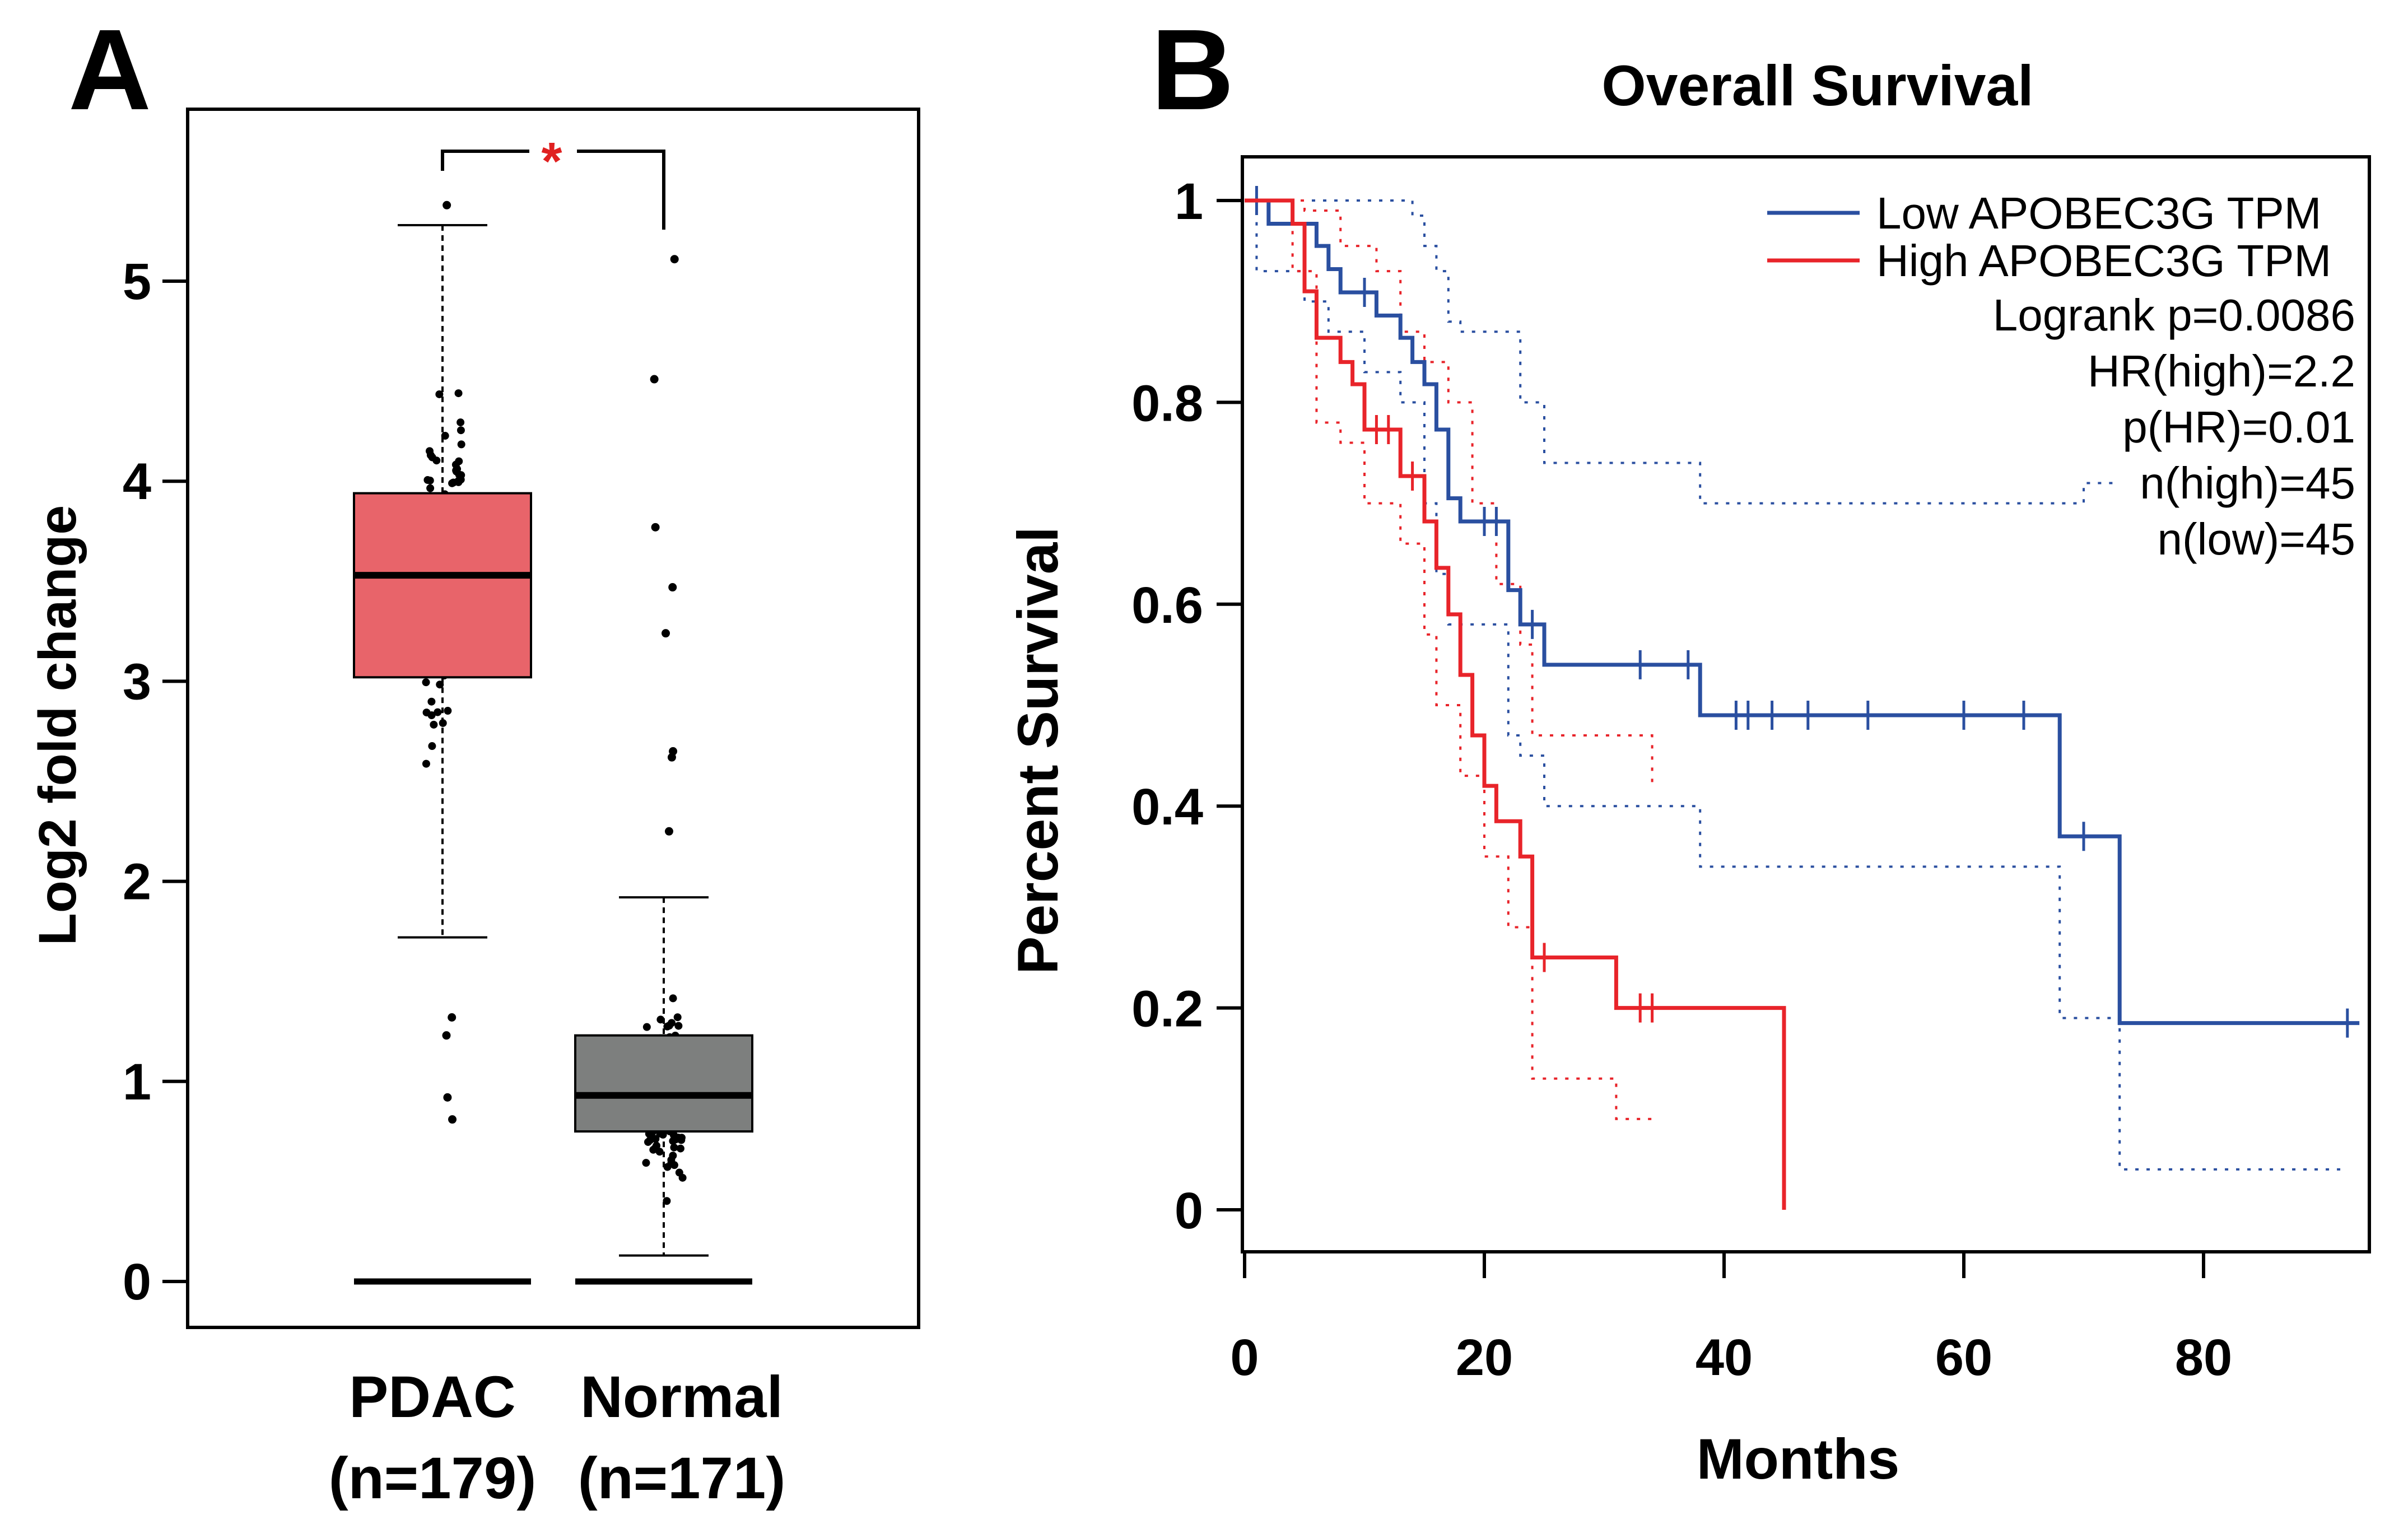 The height and width of the screenshot is (1524, 2408). I want to click on group-label-pdac: PDAC, so click(432, 1397).